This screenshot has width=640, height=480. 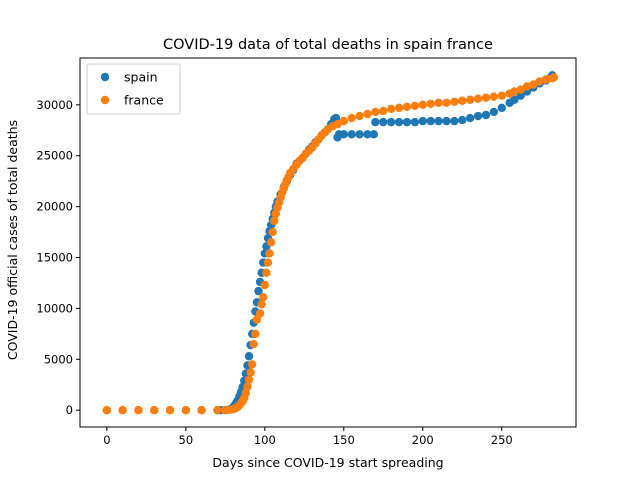 I want to click on legend-marker-france, so click(x=105, y=100).